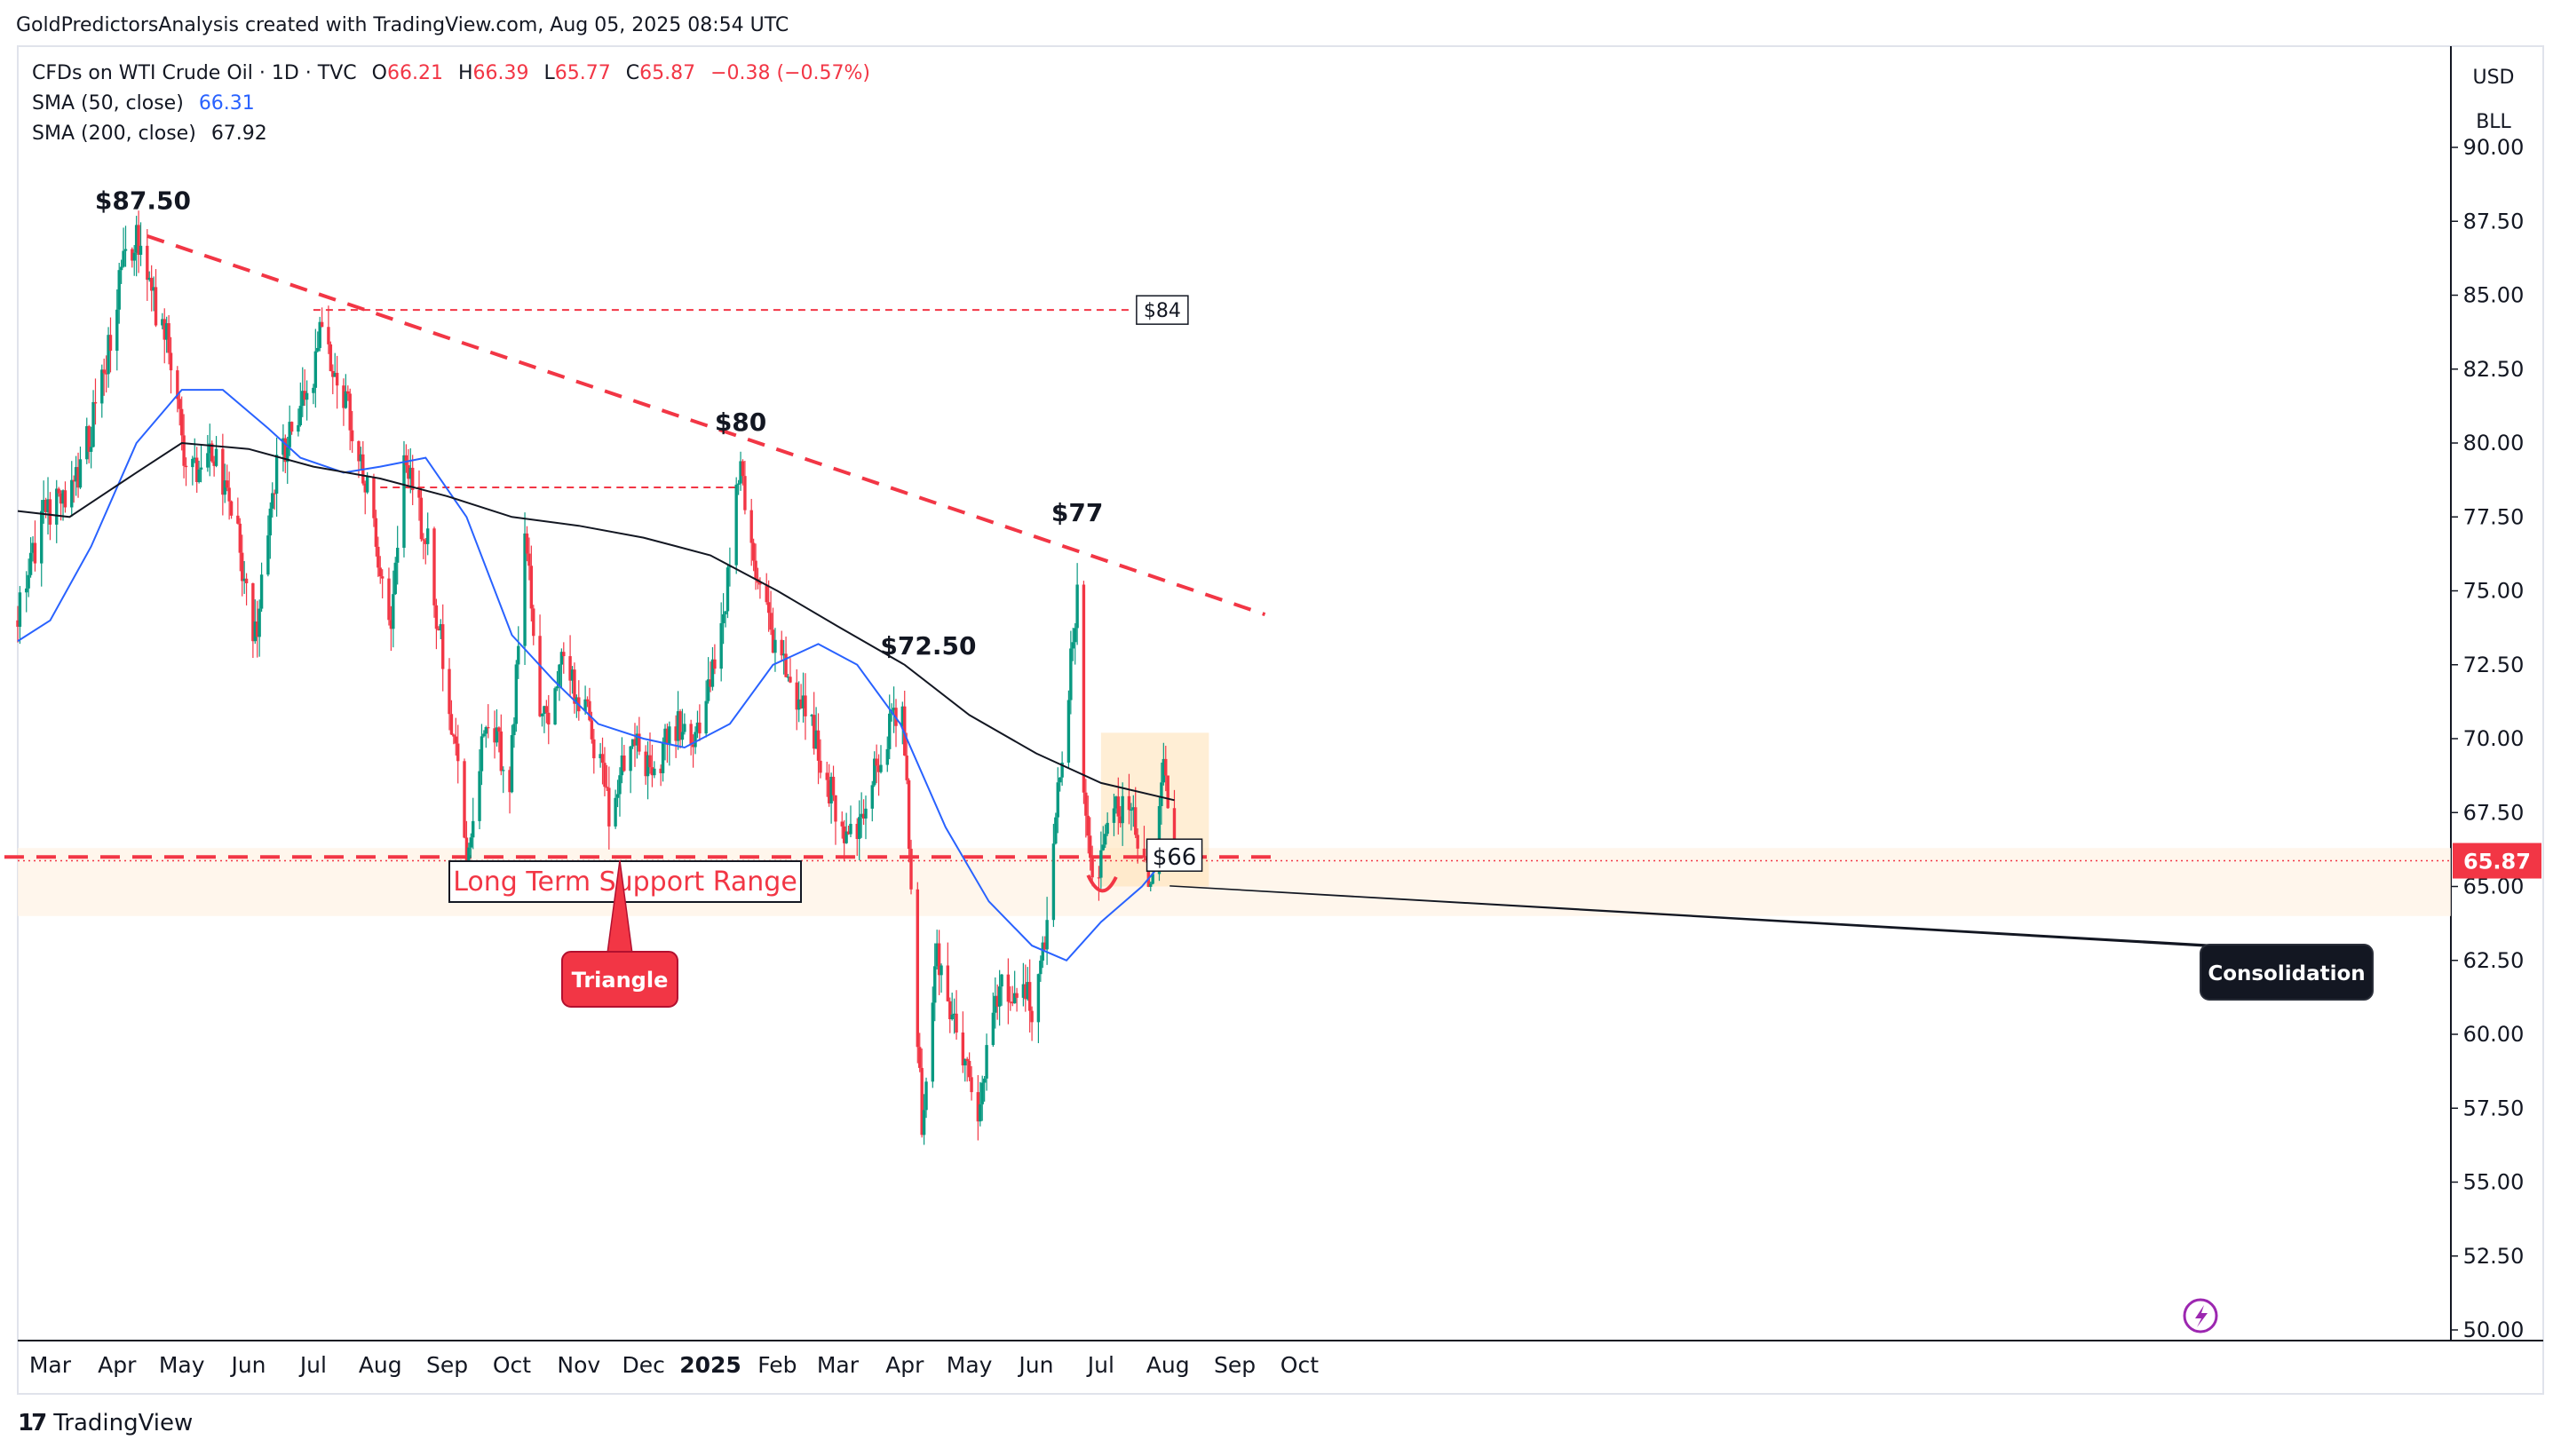  Describe the element at coordinates (1234, 882) in the screenshot. I see `support-band-layer` at that location.